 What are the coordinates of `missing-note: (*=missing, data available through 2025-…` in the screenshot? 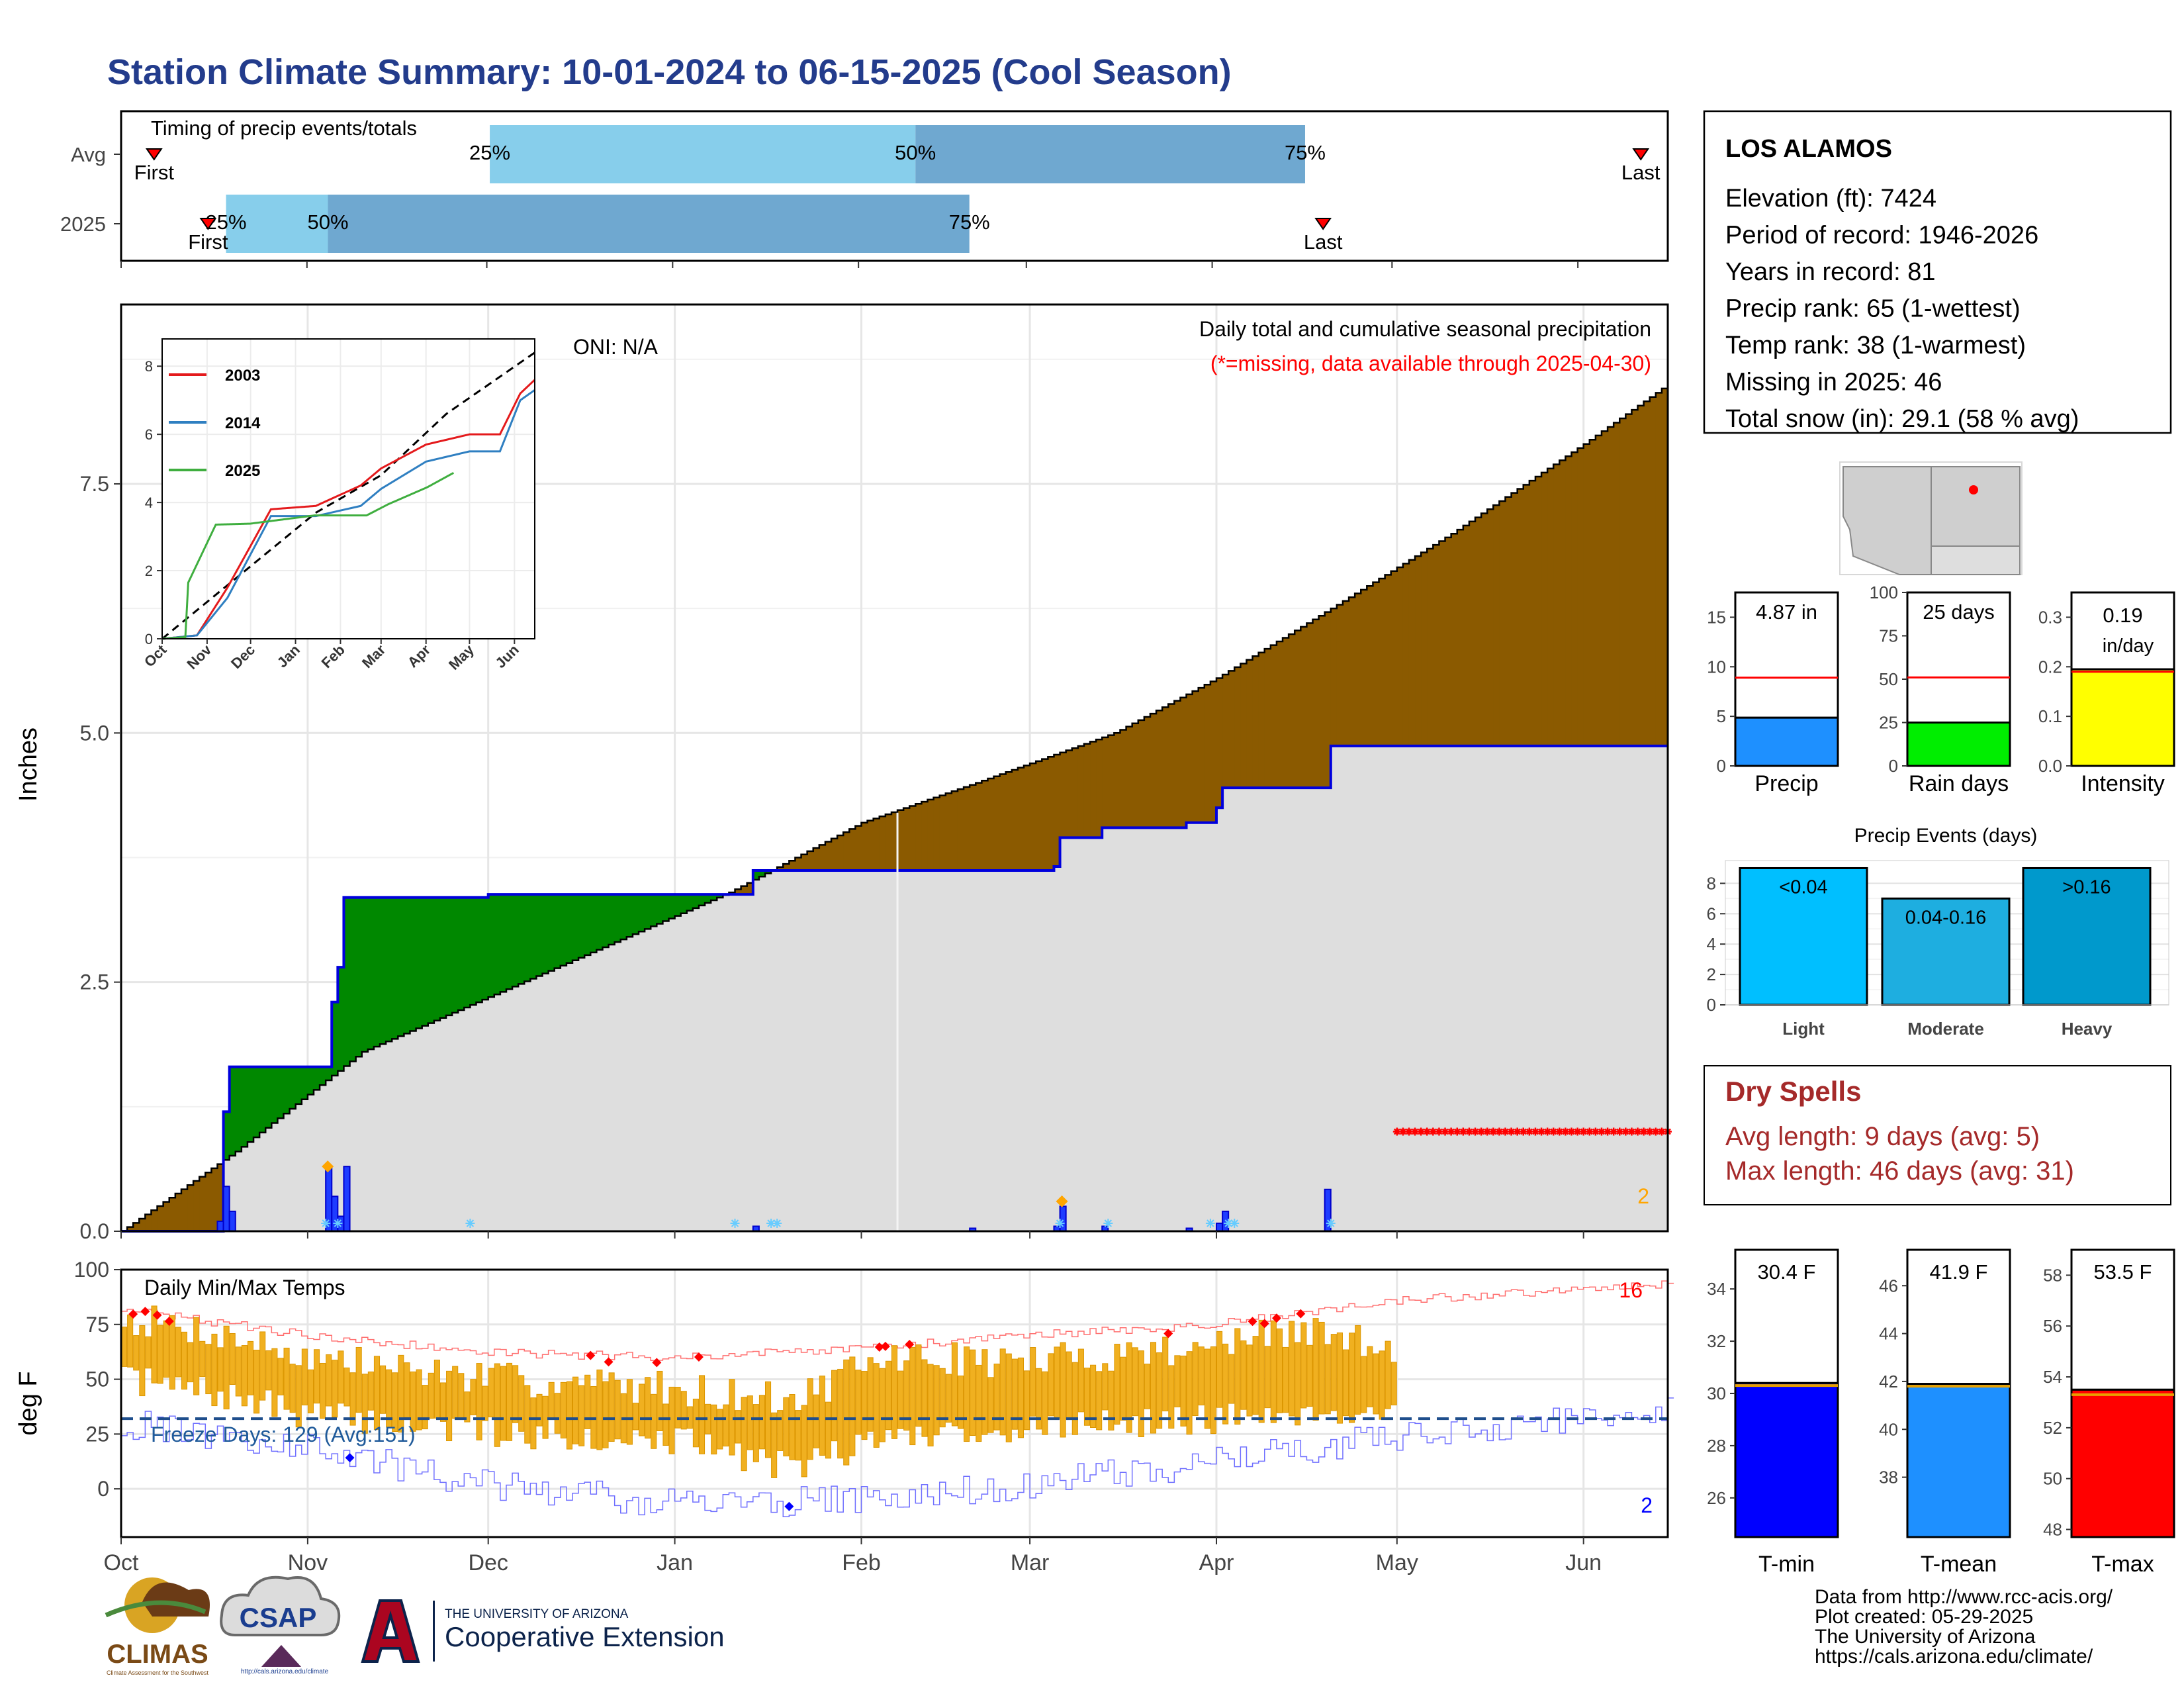 It's located at (1430, 363).